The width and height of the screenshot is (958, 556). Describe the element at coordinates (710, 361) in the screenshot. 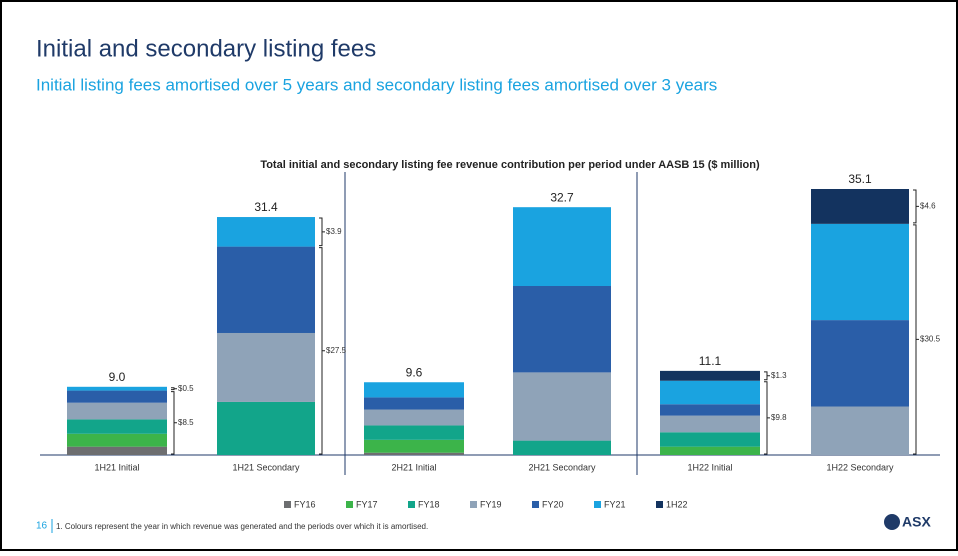

I see `total-label: 11.1` at that location.